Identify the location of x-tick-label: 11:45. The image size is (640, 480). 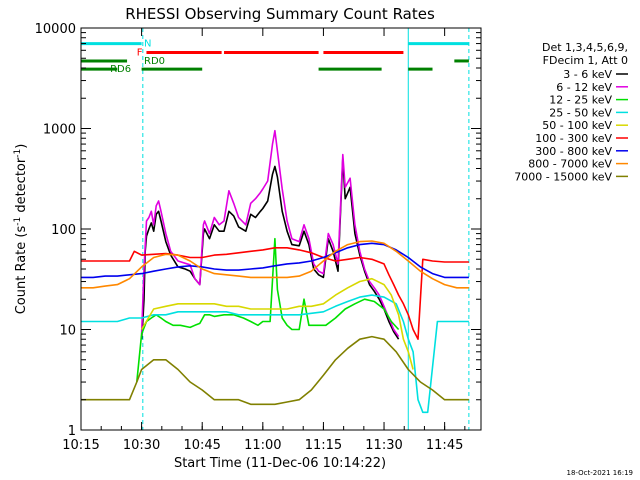
(444, 445).